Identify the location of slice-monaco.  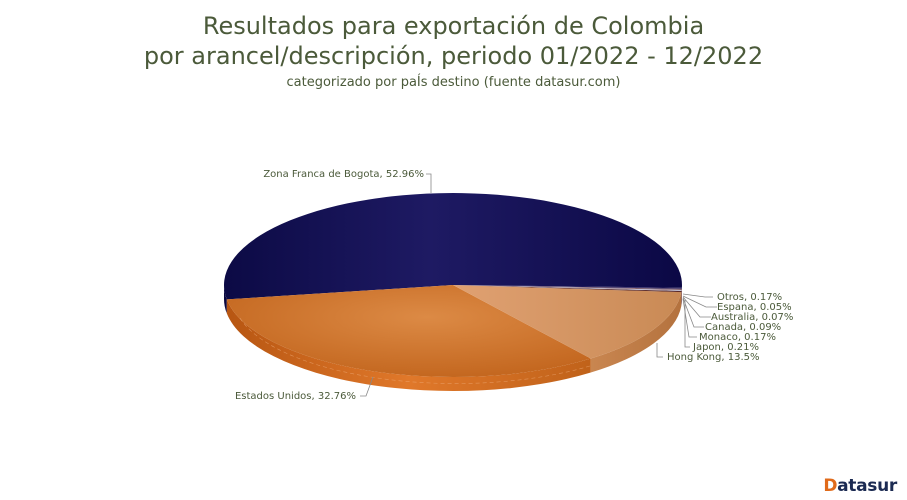
(567, 288).